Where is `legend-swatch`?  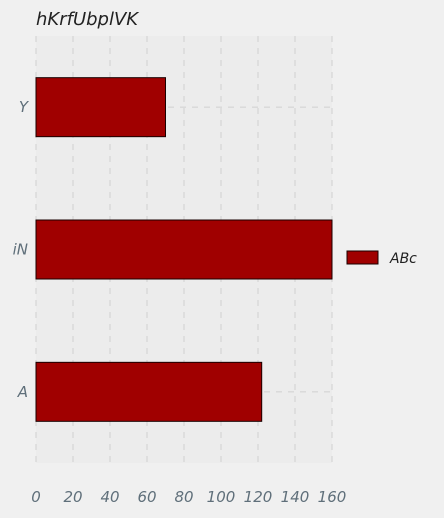
legend-swatch is located at coordinates (362, 257).